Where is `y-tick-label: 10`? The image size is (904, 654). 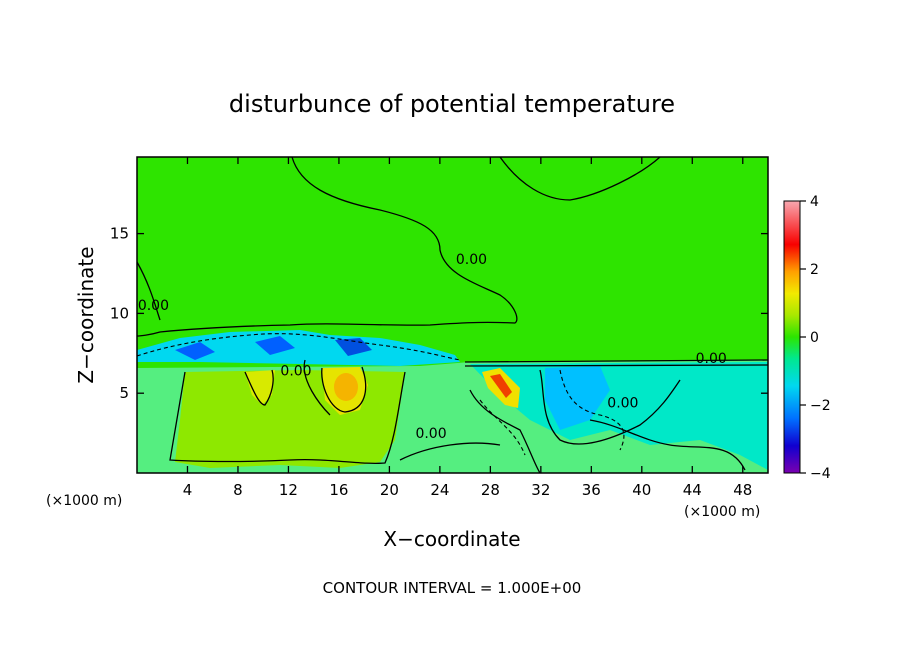 y-tick-label: 10 is located at coordinates (119, 313).